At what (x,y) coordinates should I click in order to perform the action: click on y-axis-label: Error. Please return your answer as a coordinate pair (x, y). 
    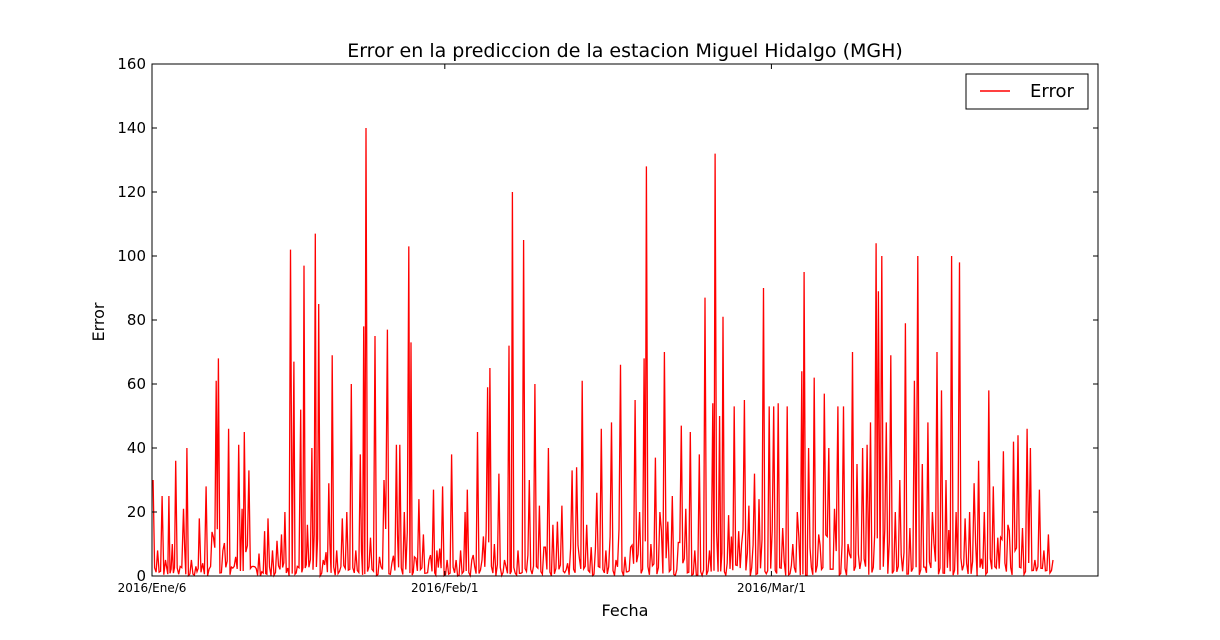
    Looking at the image, I should click on (98, 321).